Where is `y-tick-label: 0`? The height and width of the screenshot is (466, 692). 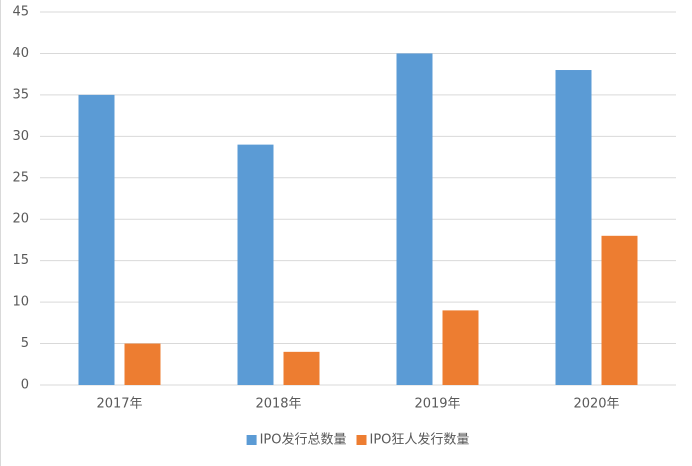
y-tick-label: 0 is located at coordinates (25, 385).